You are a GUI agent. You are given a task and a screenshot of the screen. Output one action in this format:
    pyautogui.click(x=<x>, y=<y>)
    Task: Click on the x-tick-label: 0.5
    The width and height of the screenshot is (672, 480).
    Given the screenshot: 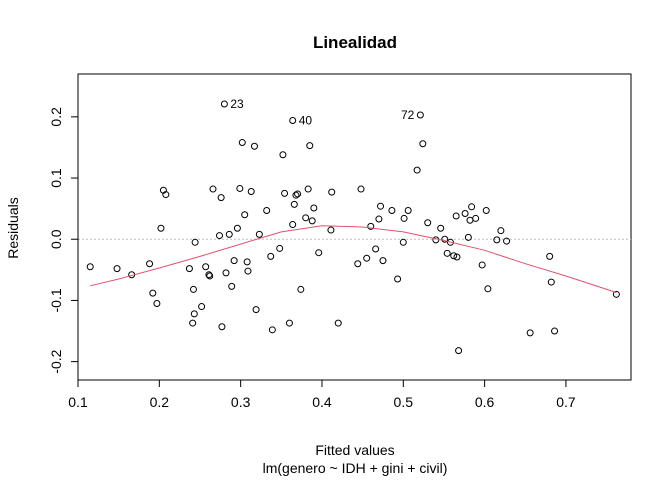 What is the action you would take?
    pyautogui.click(x=404, y=402)
    